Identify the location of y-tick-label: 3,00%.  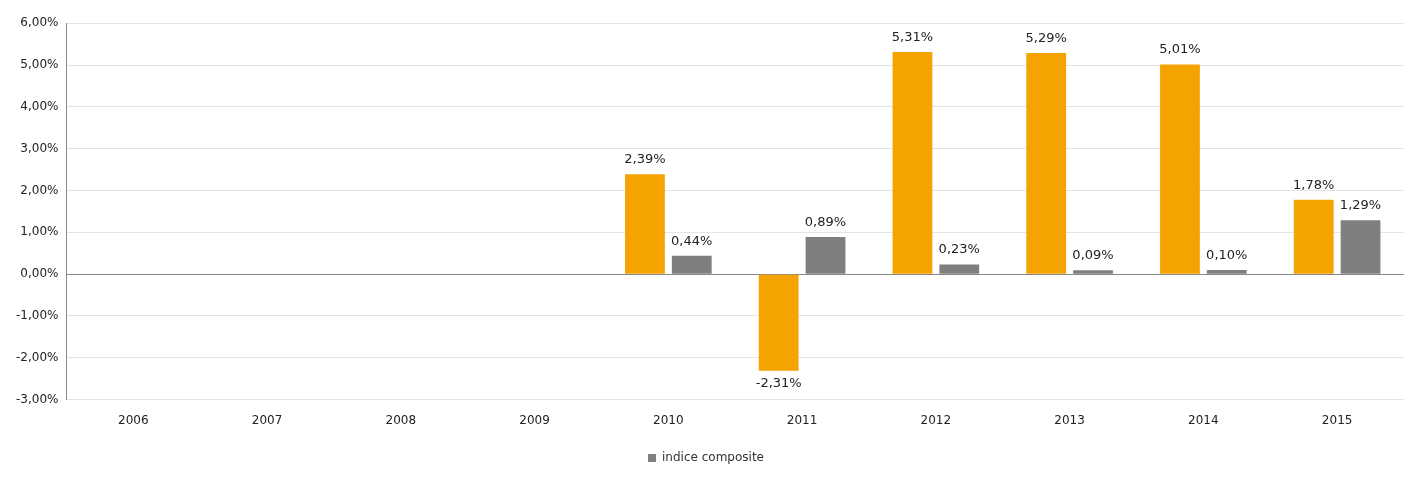
(39, 147).